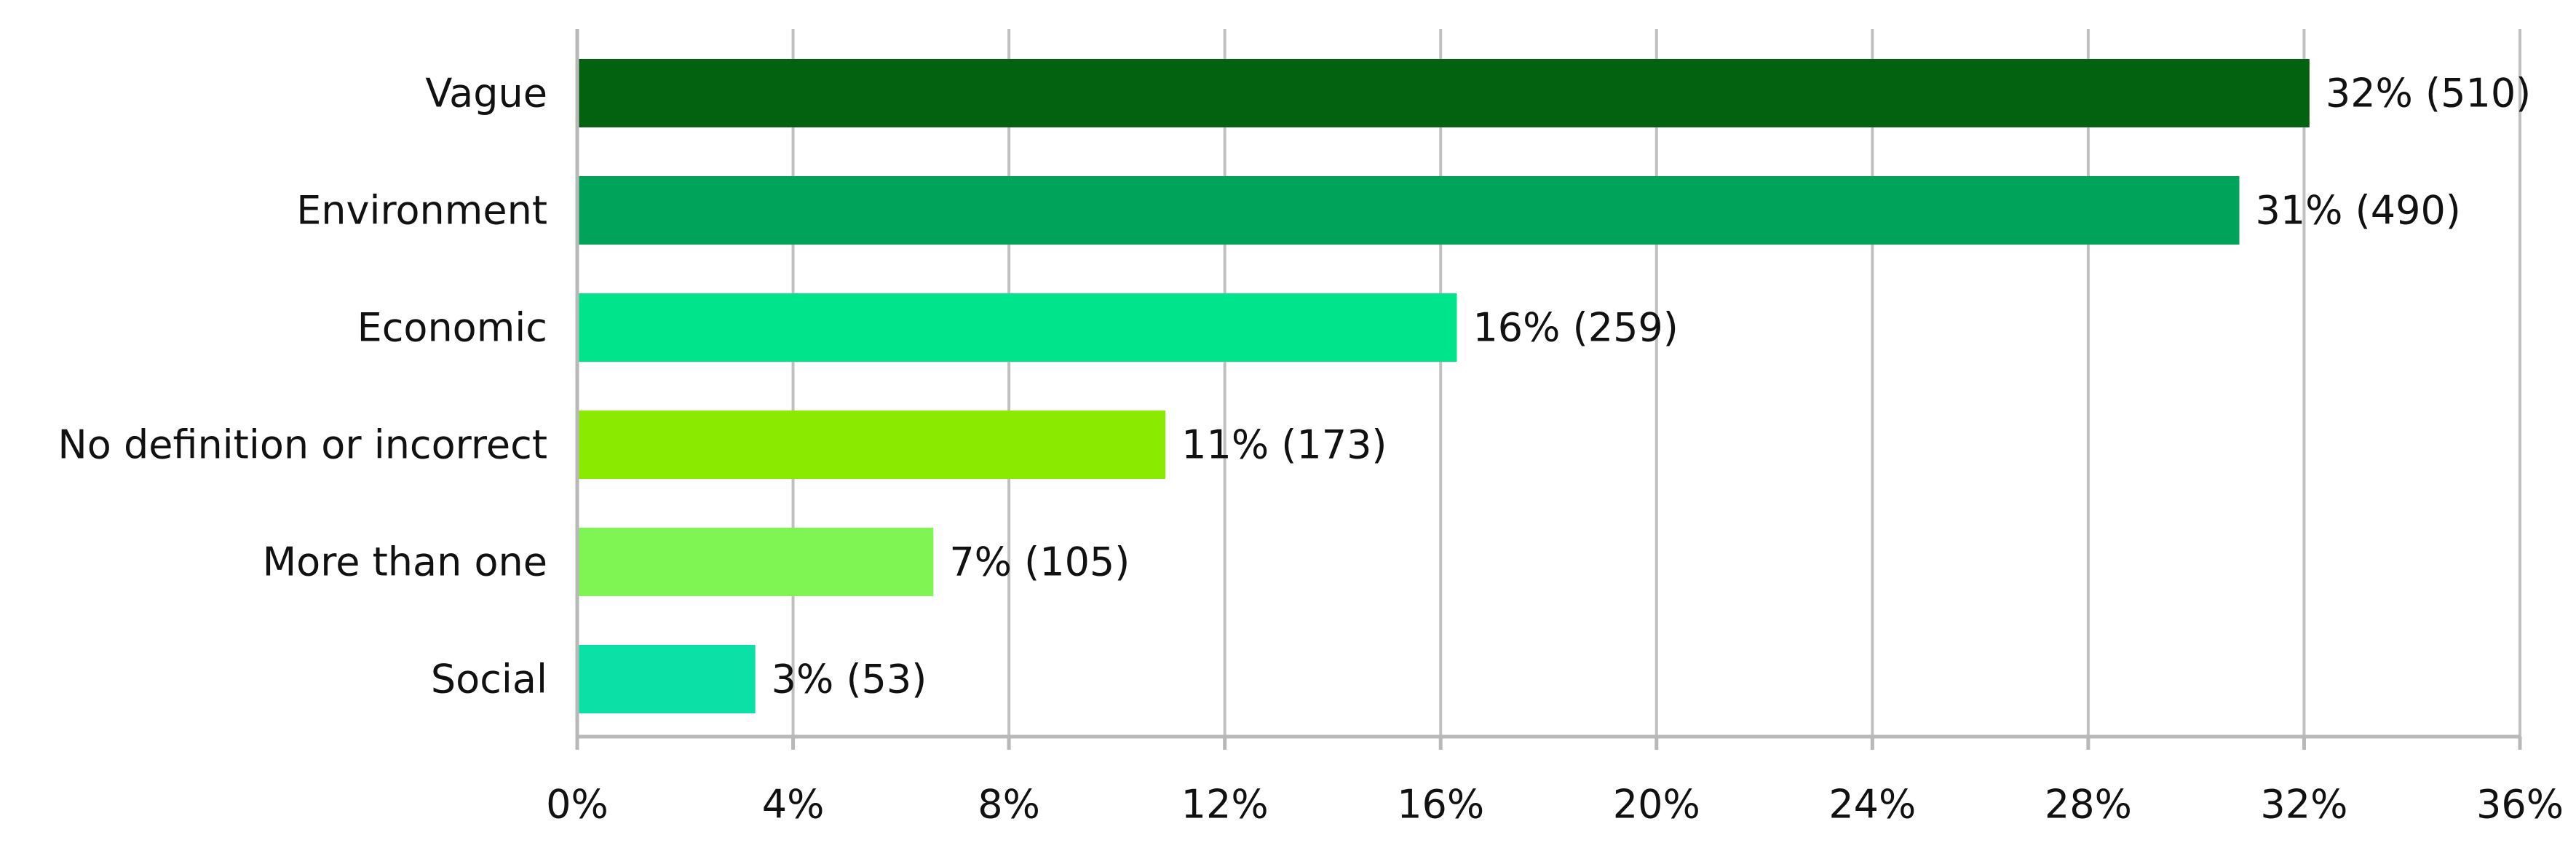  What do you see at coordinates (2428, 93) in the screenshot?
I see `data-label-vague: 32% (510)` at bounding box center [2428, 93].